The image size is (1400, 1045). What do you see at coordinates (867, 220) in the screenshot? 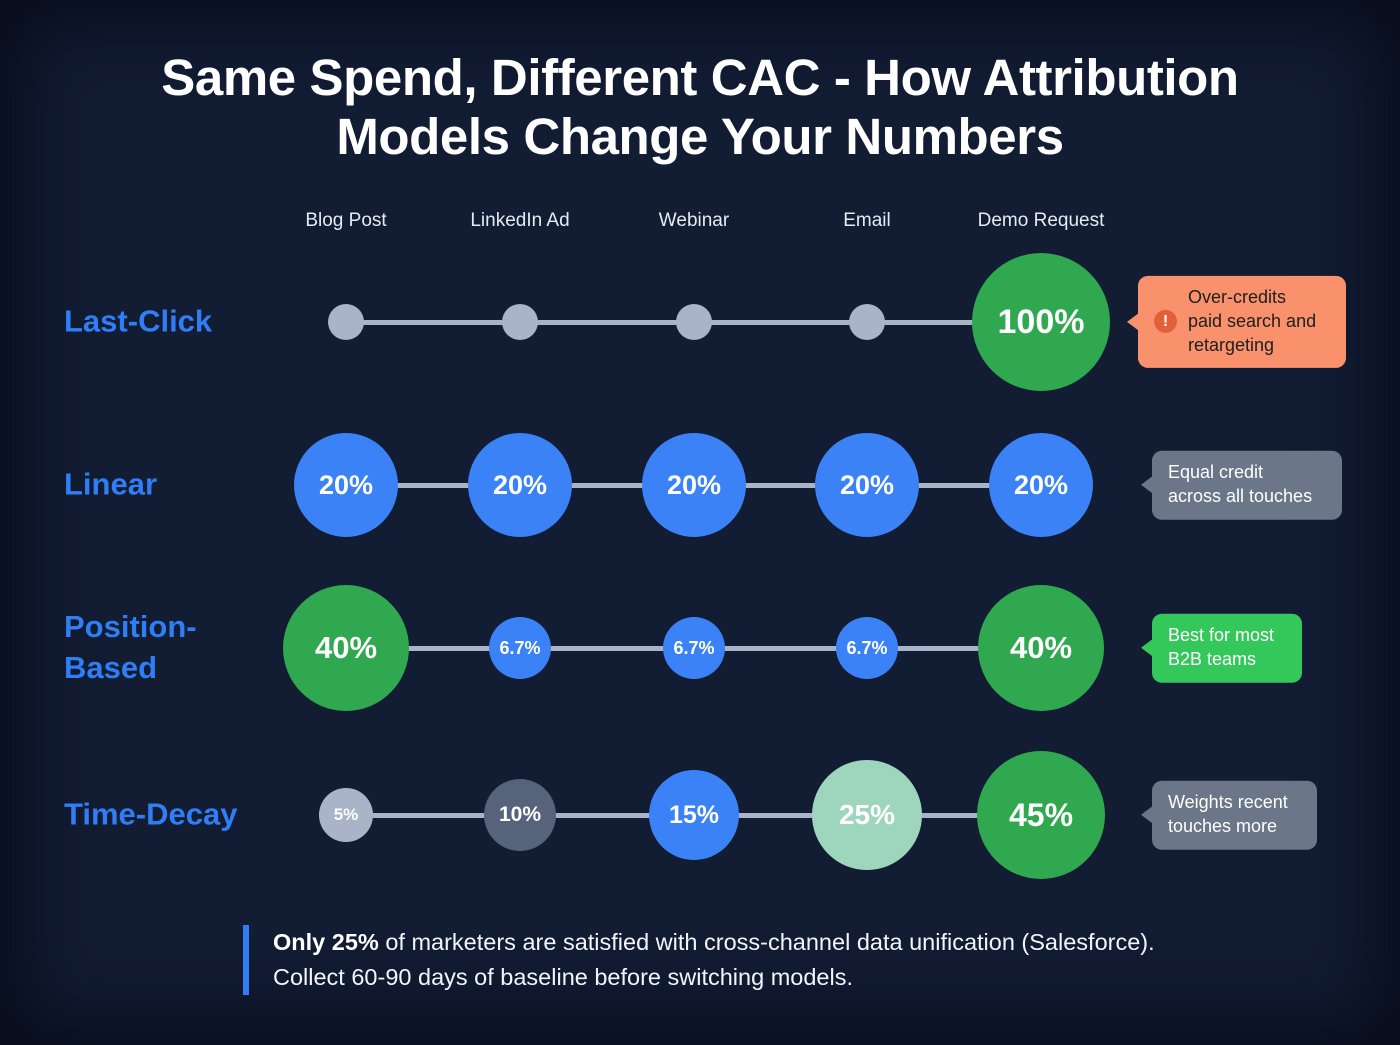
I see `column-header-4: Email` at bounding box center [867, 220].